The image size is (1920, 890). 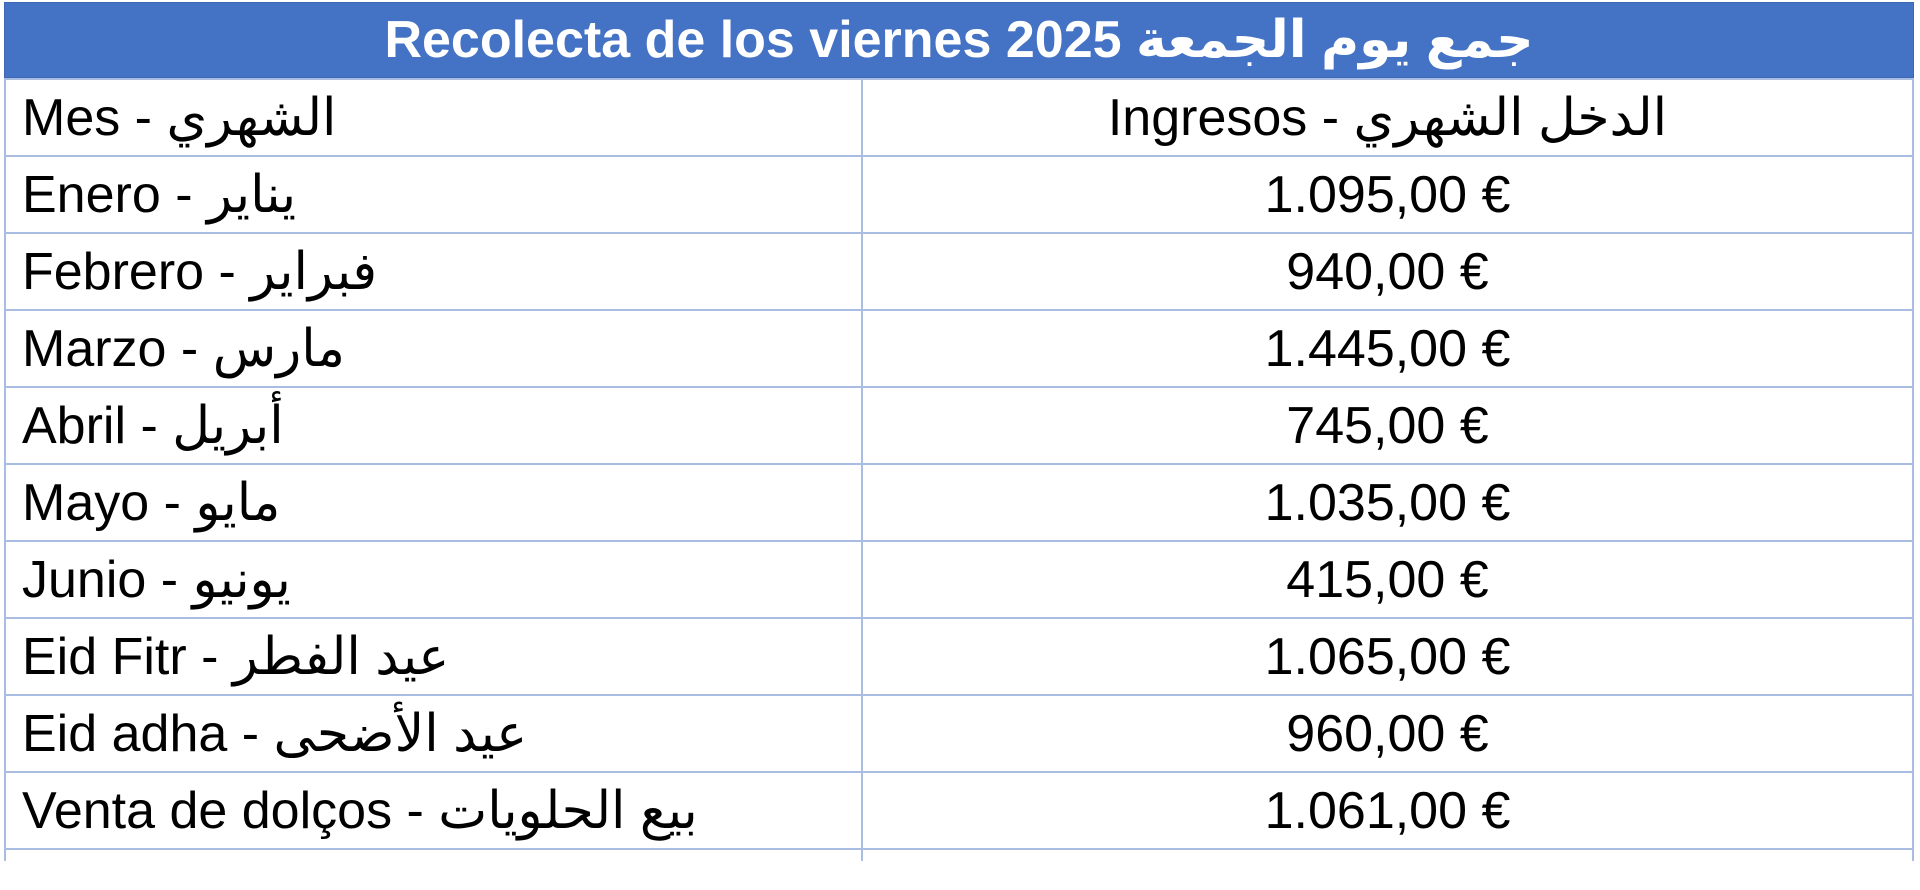 I want to click on header-row: Mes - الشهري Ingresos - الدخل الشهري, so click(x=959, y=117).